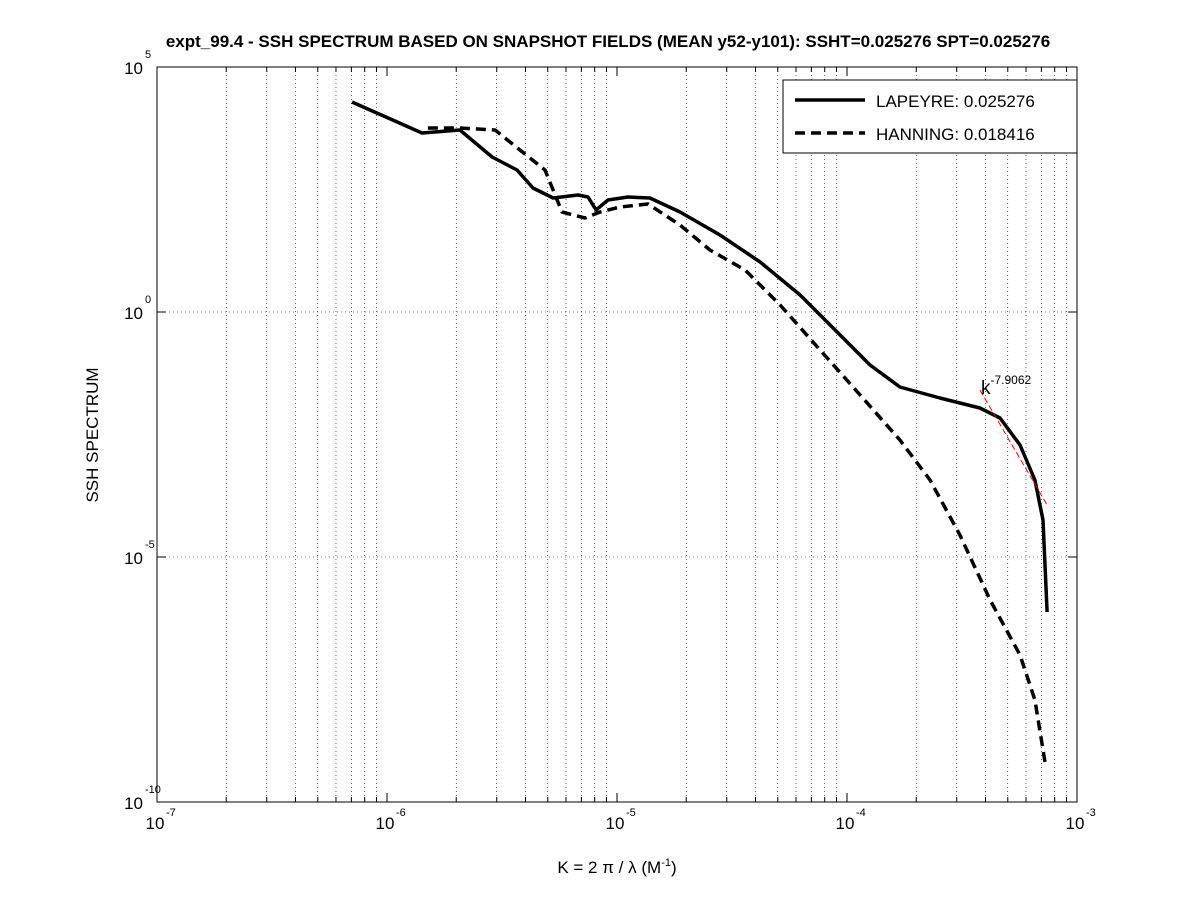 This screenshot has width=1200, height=906. I want to click on y-tick-exponent: 0, so click(148, 300).